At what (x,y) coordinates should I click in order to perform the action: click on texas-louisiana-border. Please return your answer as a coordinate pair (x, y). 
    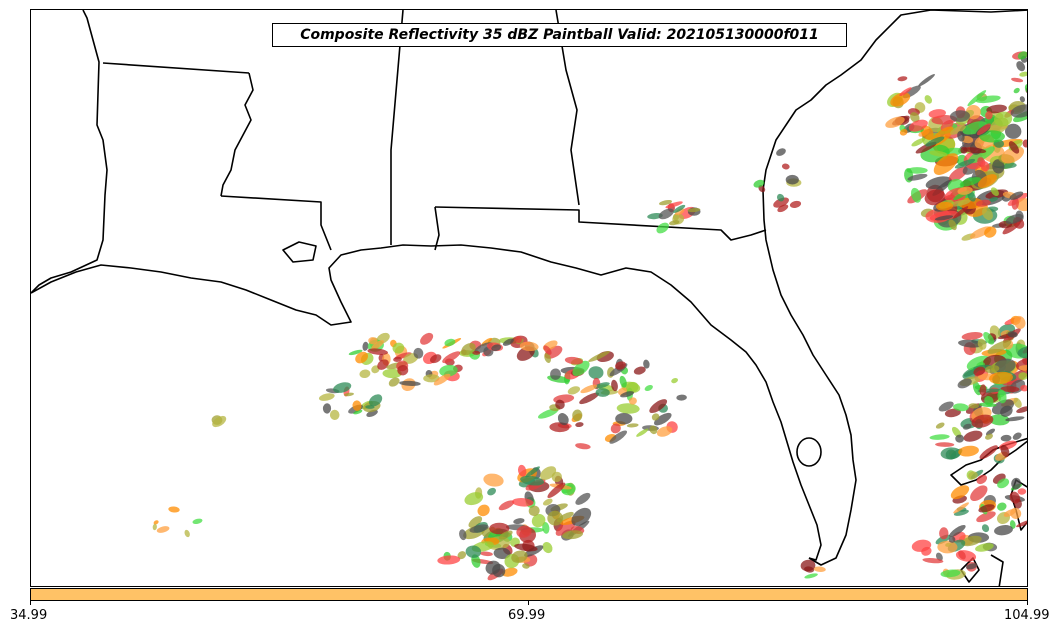
    Looking at the image, I should click on (69, 152).